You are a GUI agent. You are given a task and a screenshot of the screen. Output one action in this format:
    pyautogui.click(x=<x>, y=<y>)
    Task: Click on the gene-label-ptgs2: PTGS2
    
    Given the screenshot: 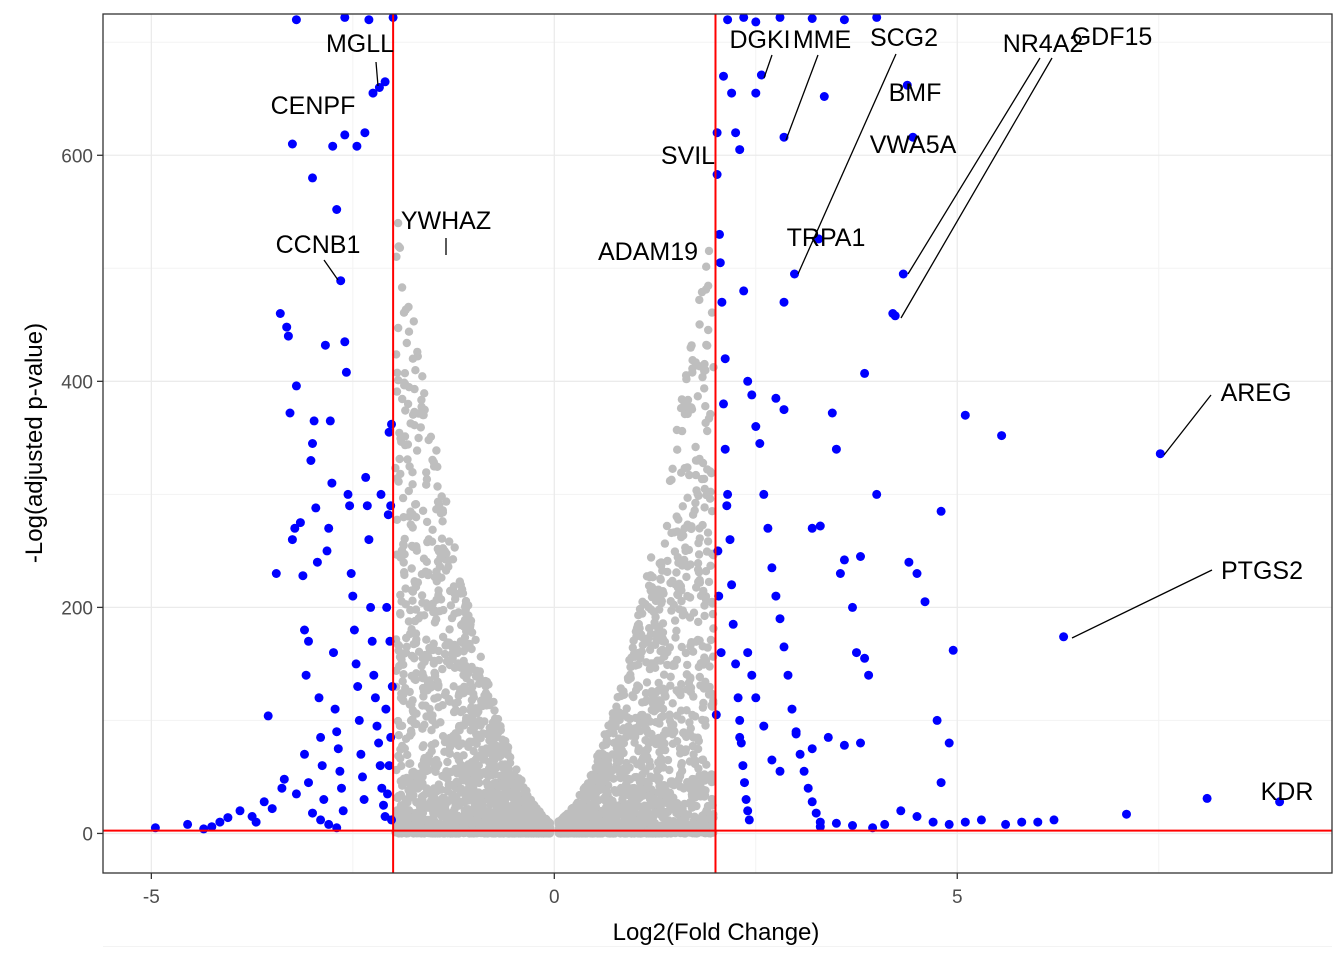 What is the action you would take?
    pyautogui.click(x=1262, y=571)
    